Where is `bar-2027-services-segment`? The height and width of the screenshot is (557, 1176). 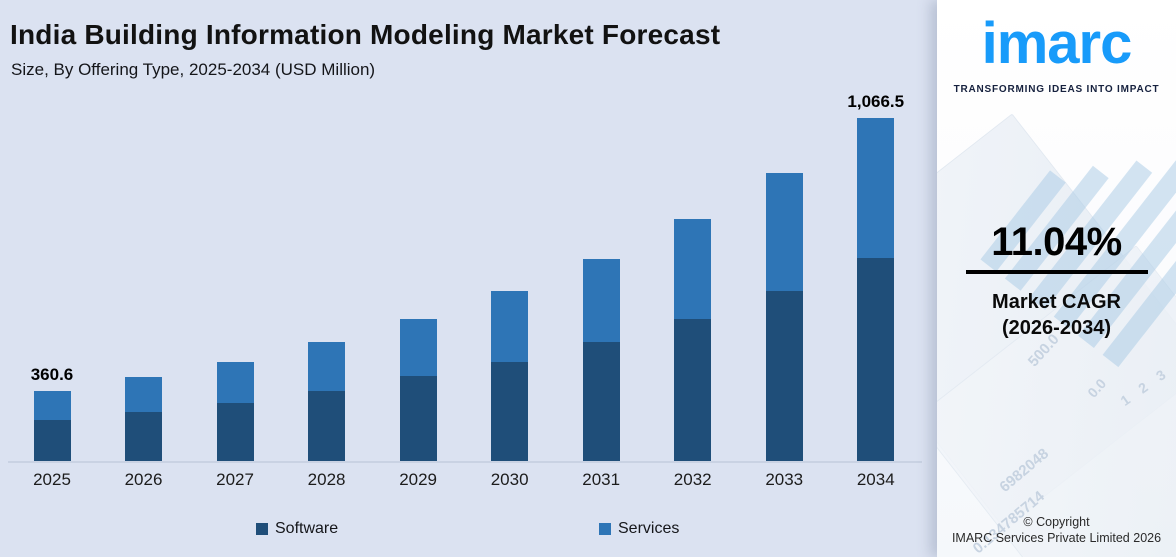 bar-2027-services-segment is located at coordinates (235, 382).